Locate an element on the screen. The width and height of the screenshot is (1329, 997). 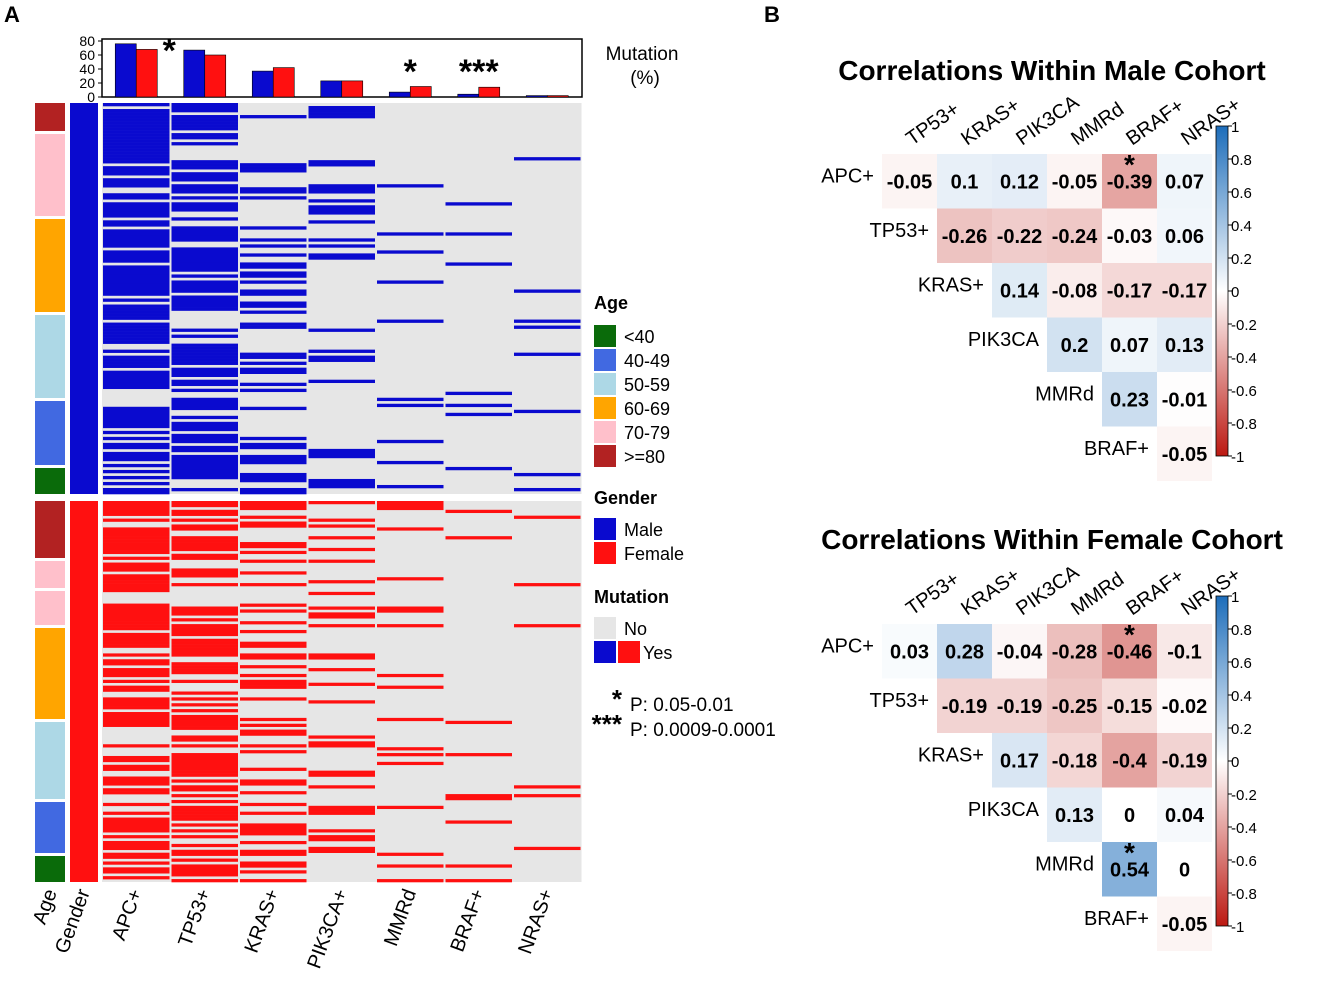
bar-tick-label-0: 0 is located at coordinates (91, 97).